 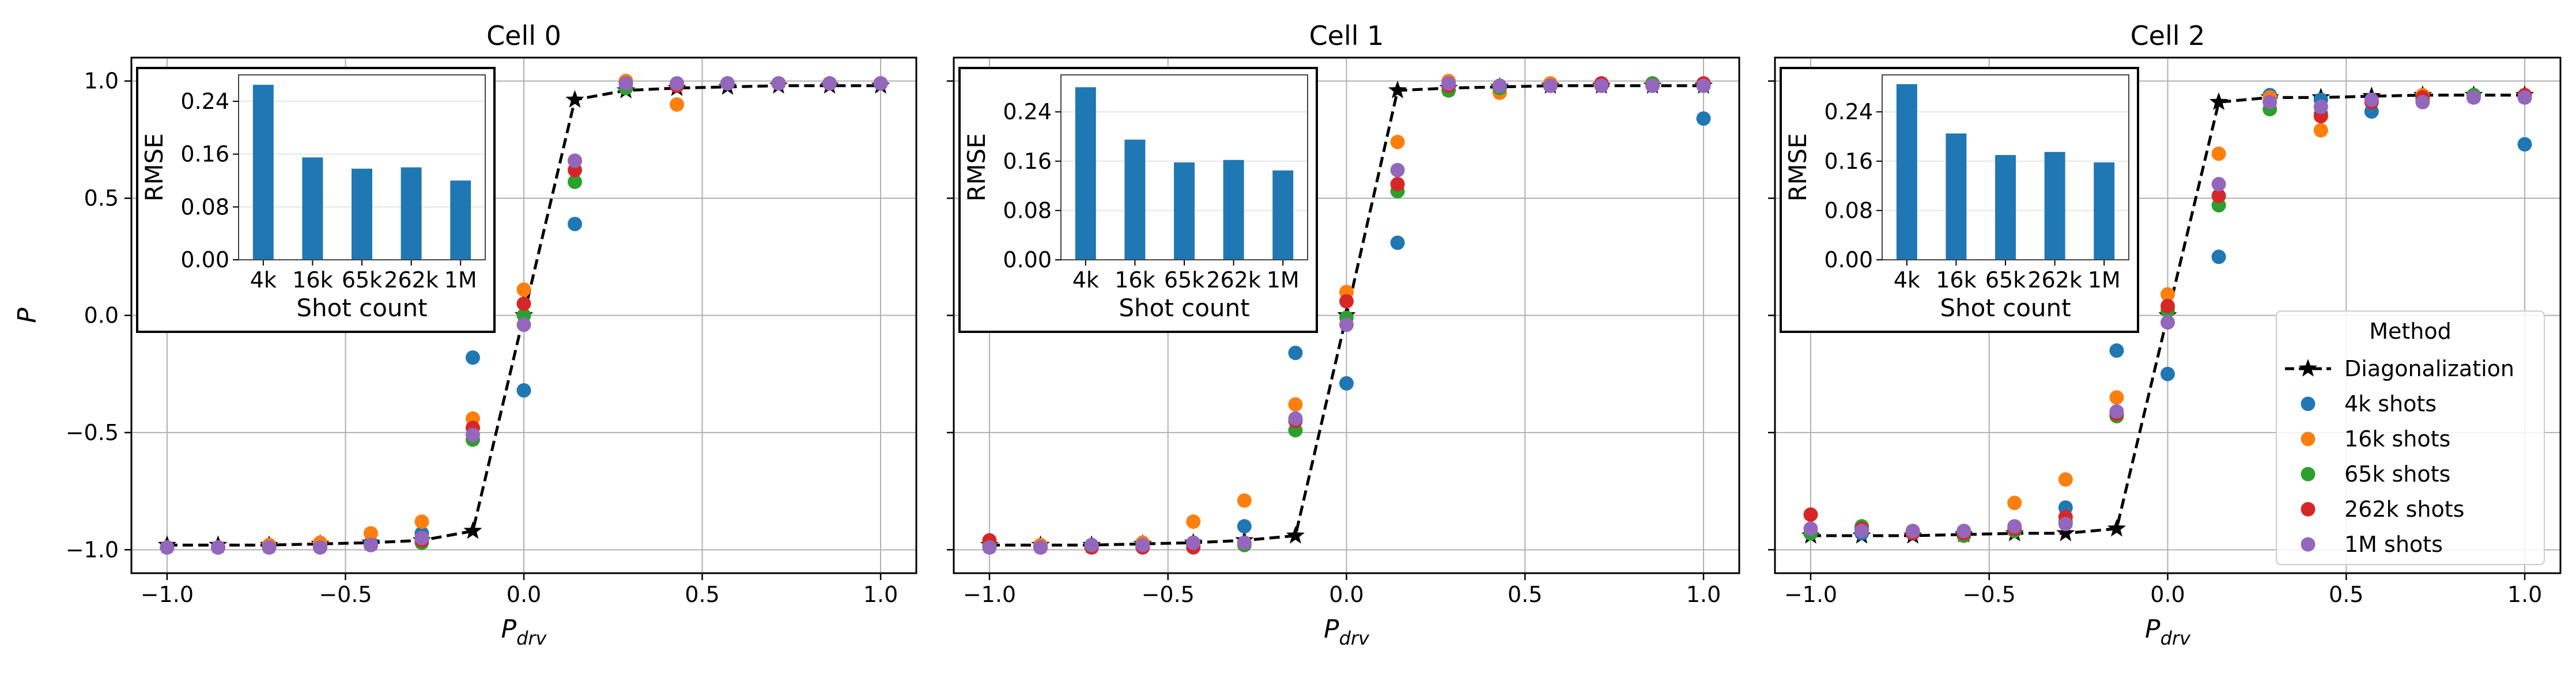 I want to click on y-tick-label: 1.0, so click(x=101, y=81).